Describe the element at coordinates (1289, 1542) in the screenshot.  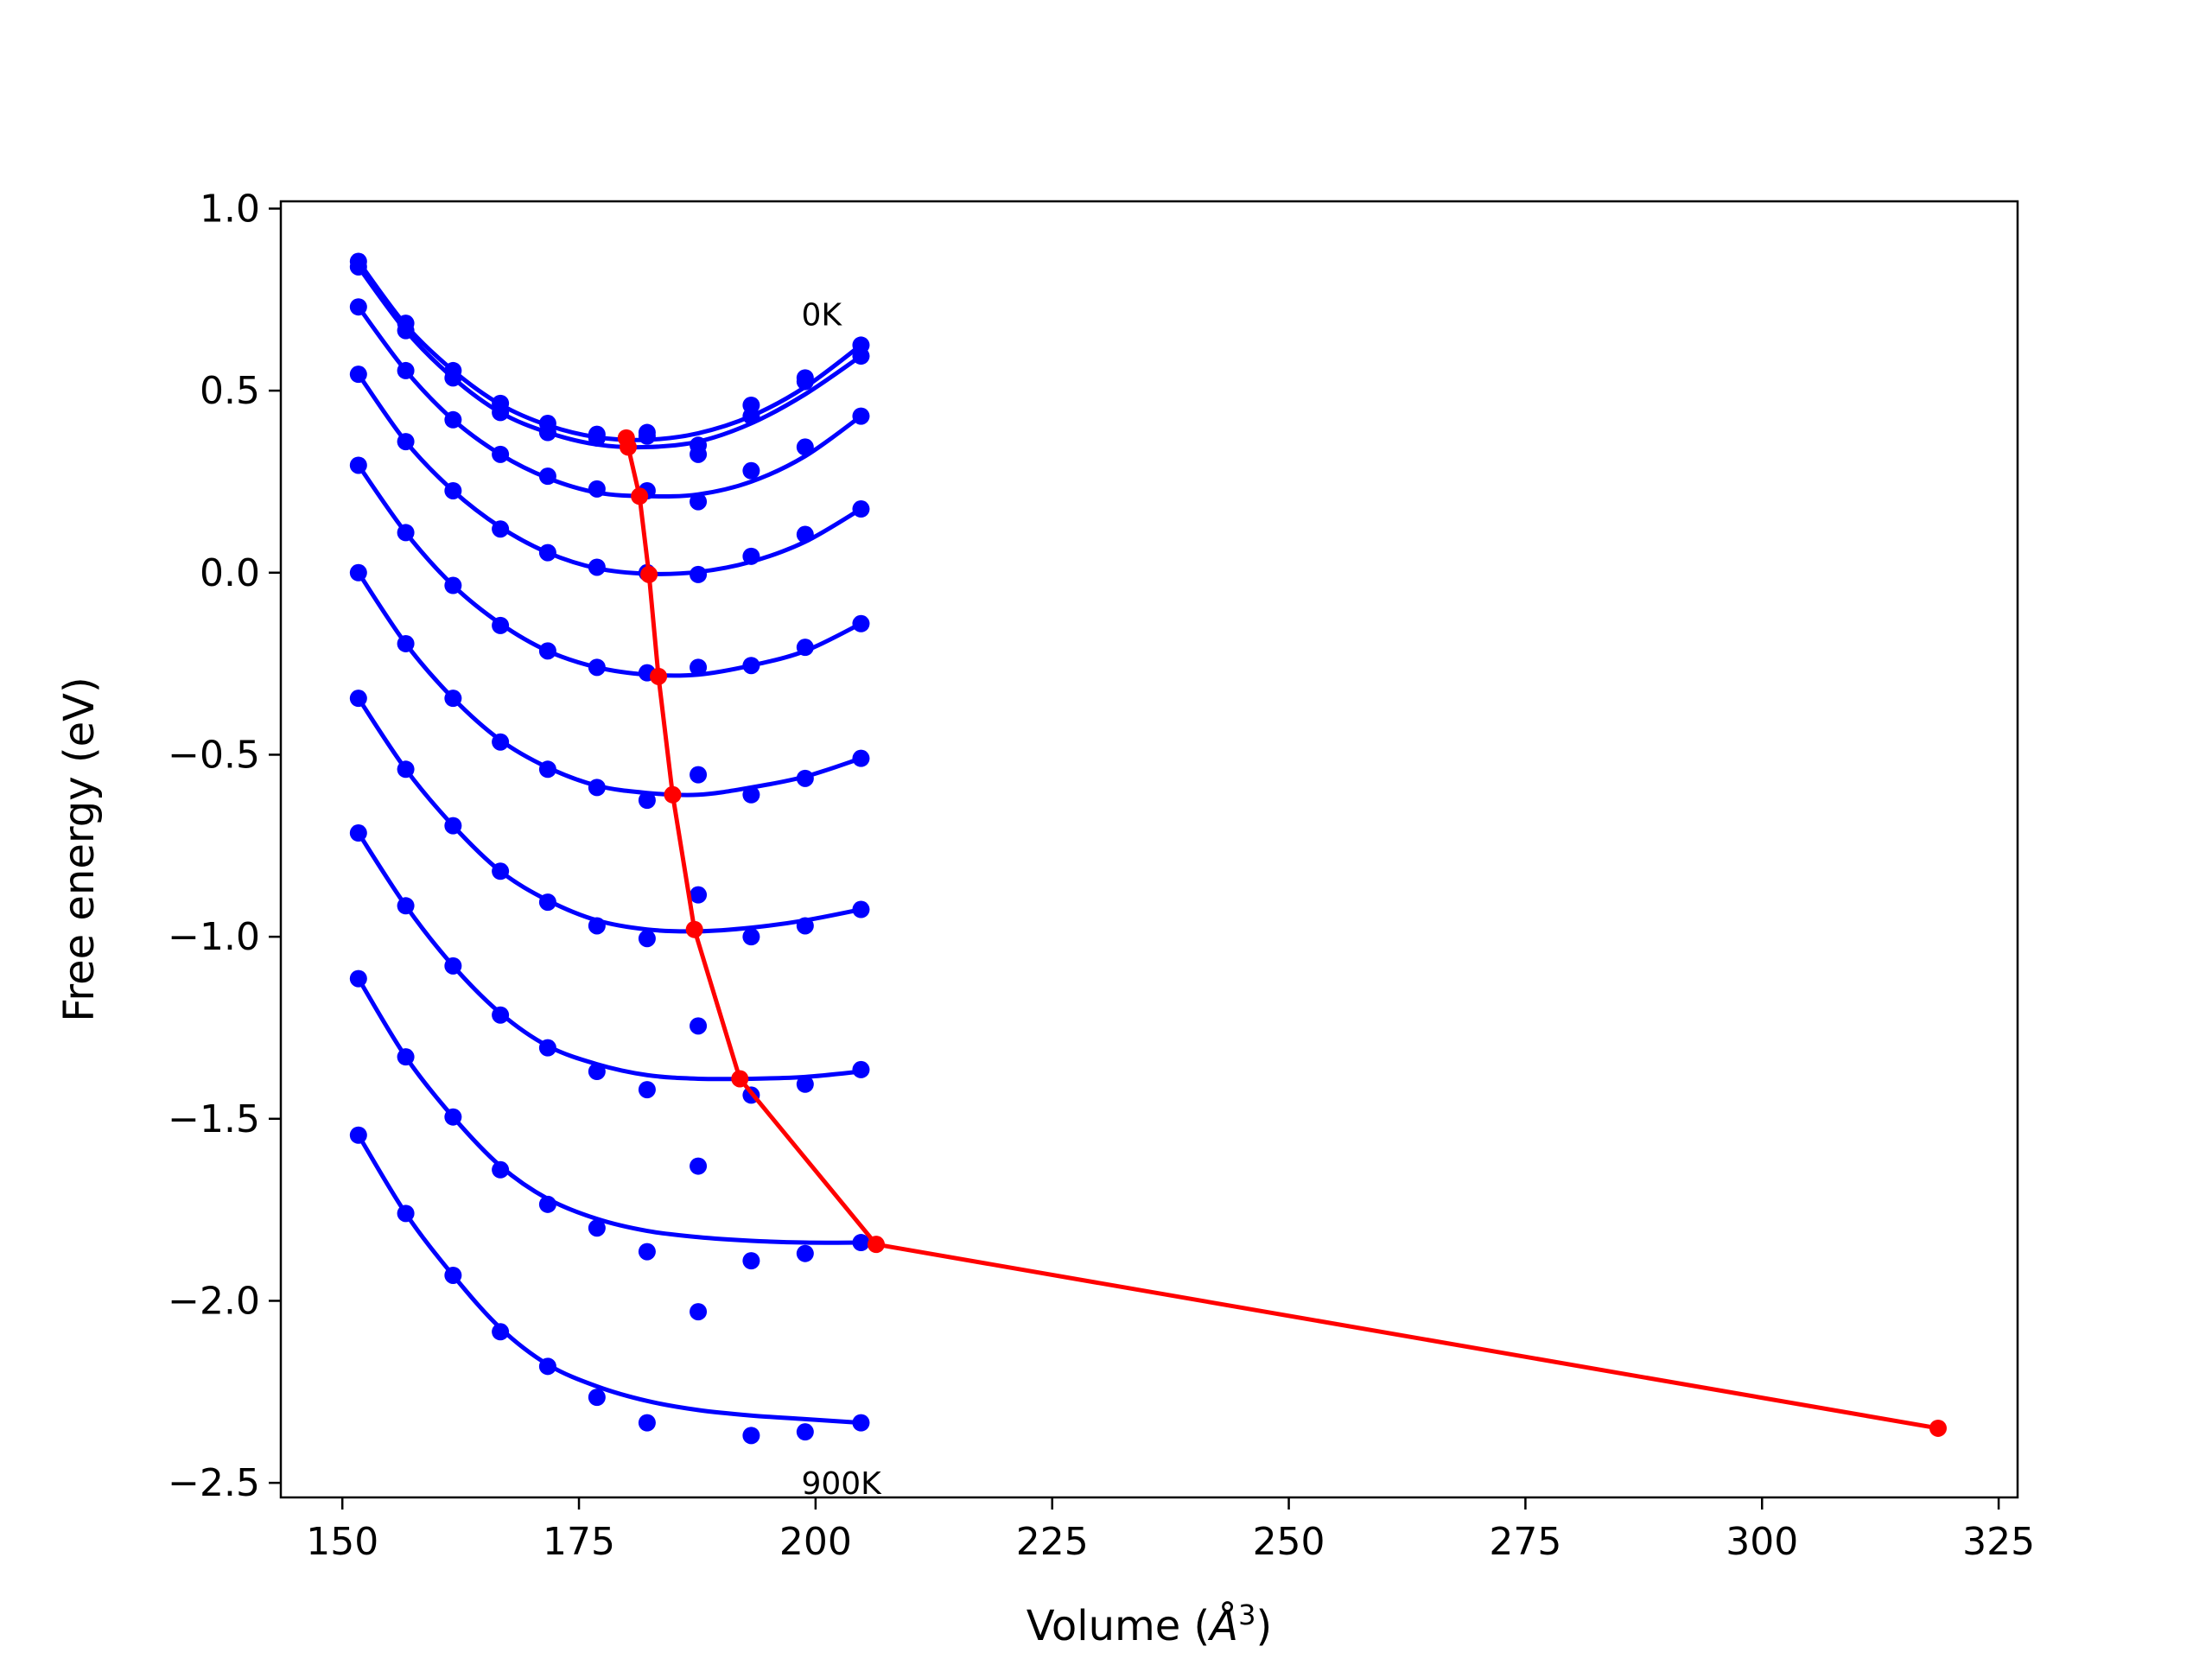
I see `x-tick-label-4: 250` at that location.